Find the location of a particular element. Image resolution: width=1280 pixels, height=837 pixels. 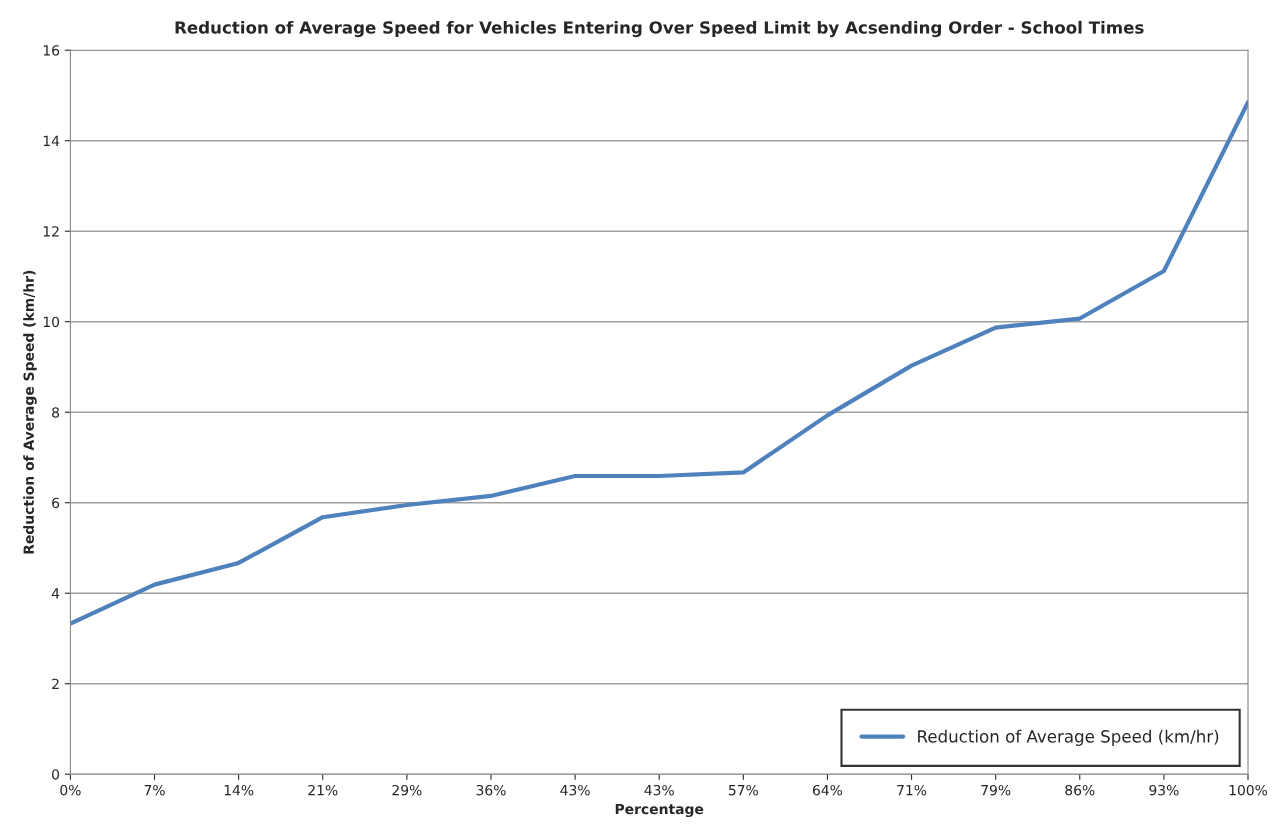

x-tick-label: 100% is located at coordinates (1248, 790).